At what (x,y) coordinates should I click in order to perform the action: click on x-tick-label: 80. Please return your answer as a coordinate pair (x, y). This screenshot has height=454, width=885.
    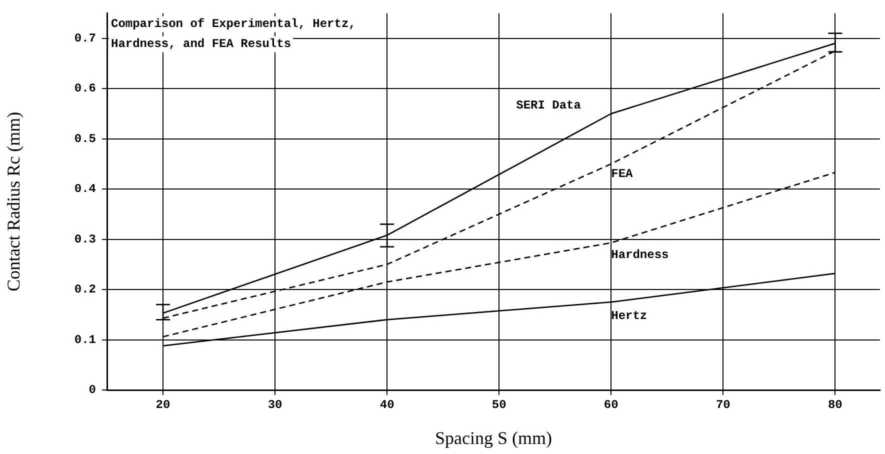
    Looking at the image, I should click on (835, 405).